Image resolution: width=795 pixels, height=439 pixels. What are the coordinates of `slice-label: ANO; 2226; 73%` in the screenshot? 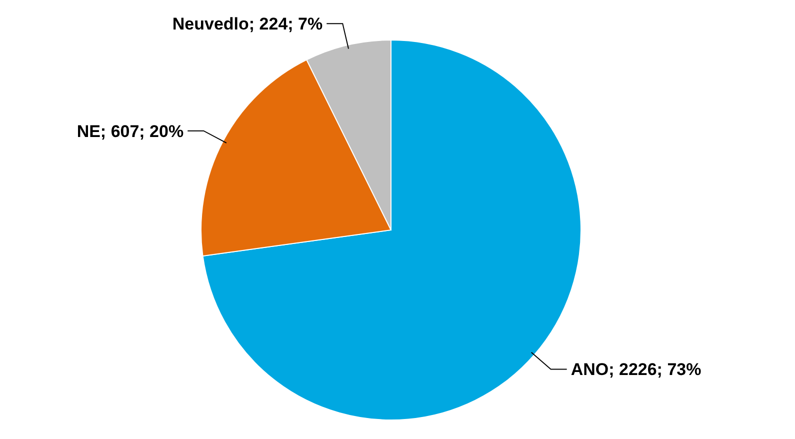 It's located at (636, 370).